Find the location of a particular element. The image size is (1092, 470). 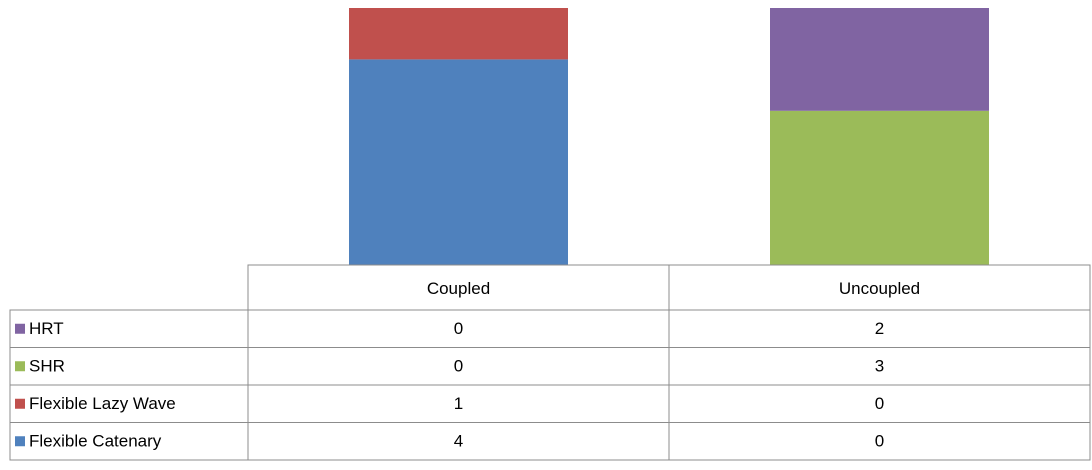

legend-label: Flexible Catenary is located at coordinates (95, 441).